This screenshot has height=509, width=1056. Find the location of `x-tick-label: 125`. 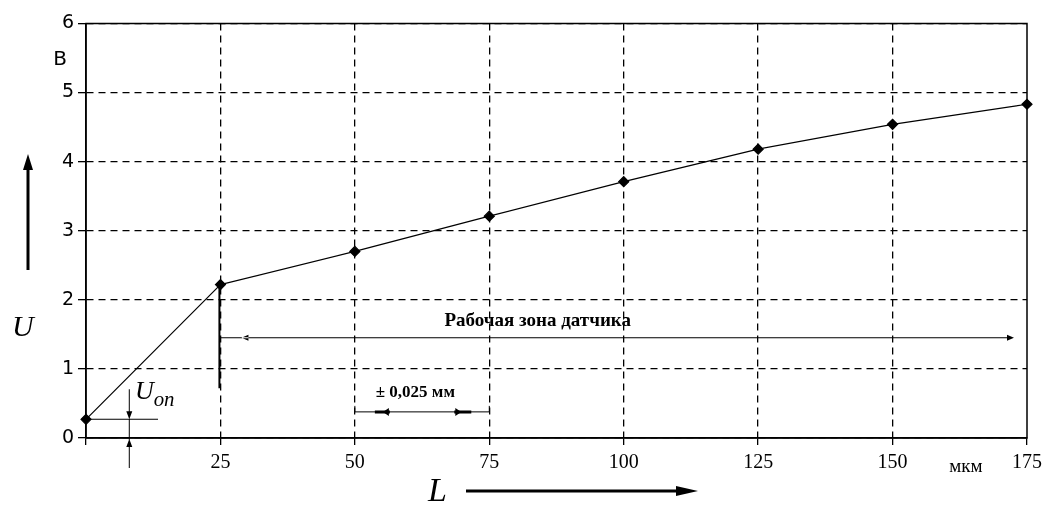

x-tick-label: 125 is located at coordinates (758, 461).